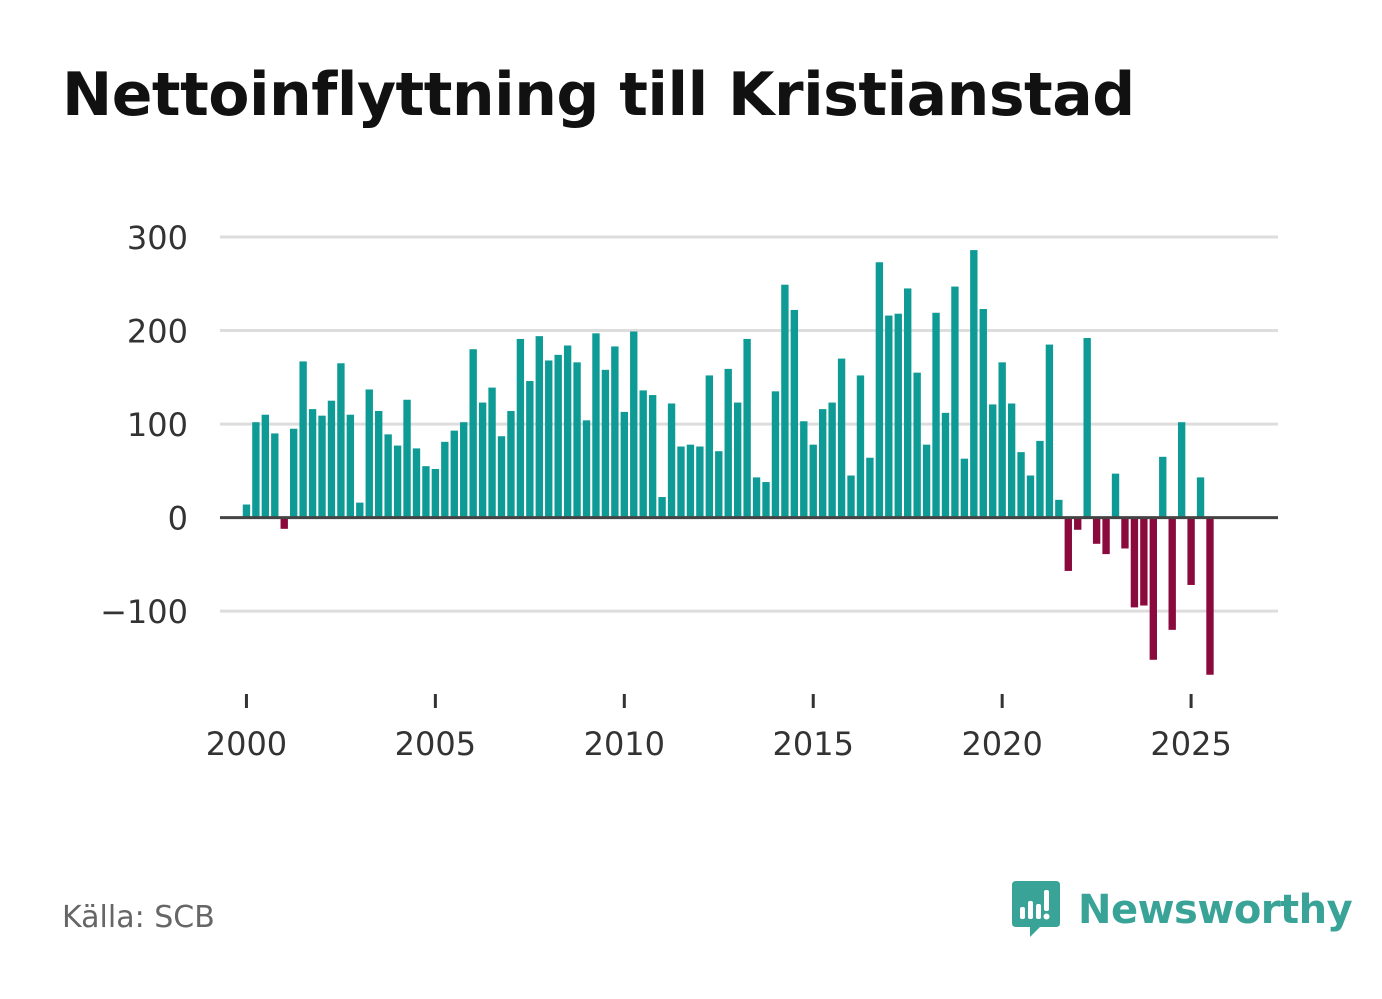 Image resolution: width=1382 pixels, height=999 pixels. Describe the element at coordinates (813, 744) in the screenshot. I see `x-tick-label: 2015` at that location.